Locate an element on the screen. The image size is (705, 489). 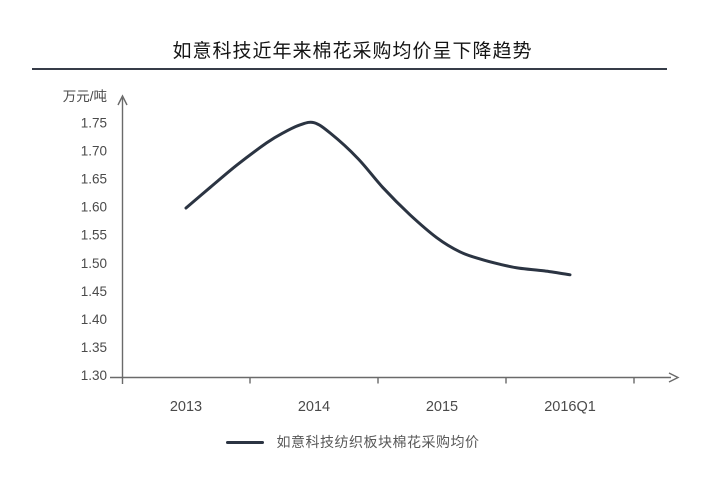
y-tick-label: 1.65 is located at coordinates (94, 179).